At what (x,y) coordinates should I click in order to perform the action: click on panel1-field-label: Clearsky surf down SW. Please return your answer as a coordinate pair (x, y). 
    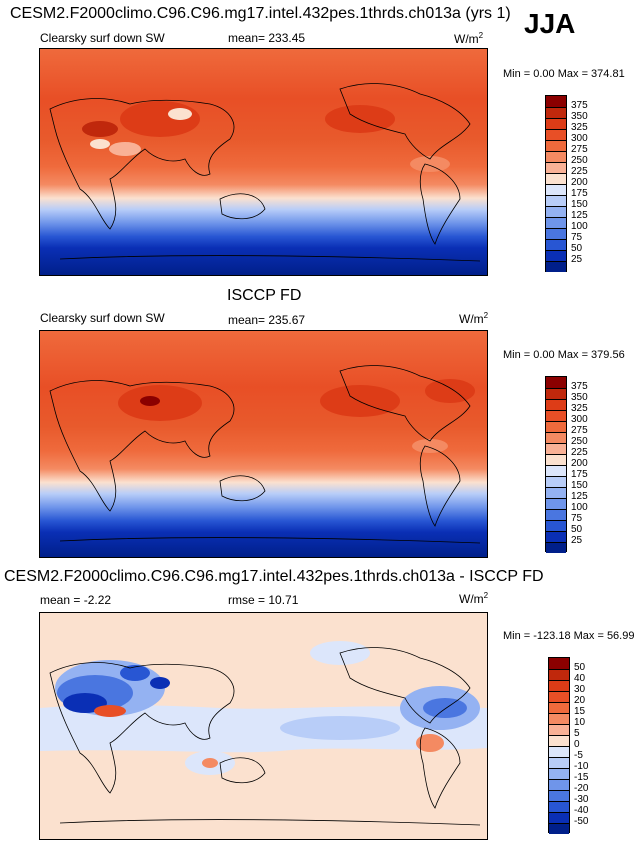
    Looking at the image, I should click on (102, 38).